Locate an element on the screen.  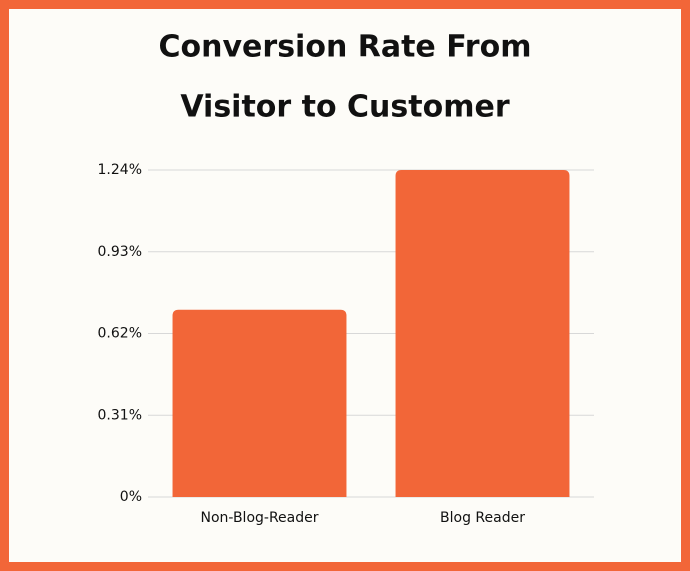
y-tick-label: 0.62% is located at coordinates (120, 334).